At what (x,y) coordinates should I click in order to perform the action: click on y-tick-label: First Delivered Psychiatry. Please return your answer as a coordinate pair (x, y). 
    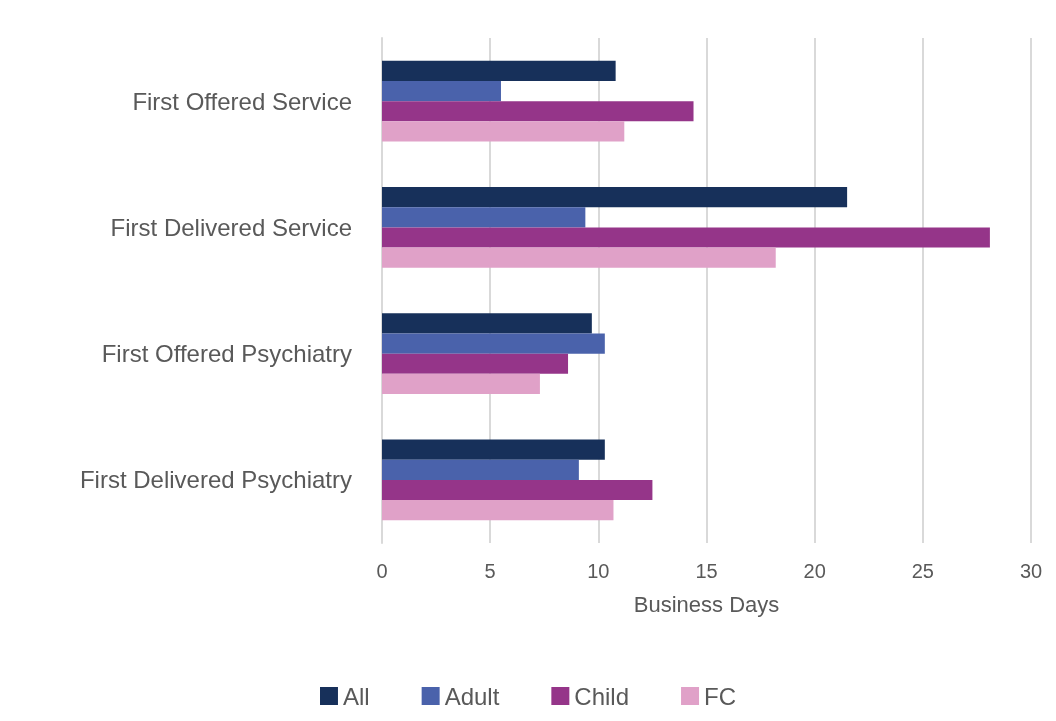
    Looking at the image, I should click on (215, 480).